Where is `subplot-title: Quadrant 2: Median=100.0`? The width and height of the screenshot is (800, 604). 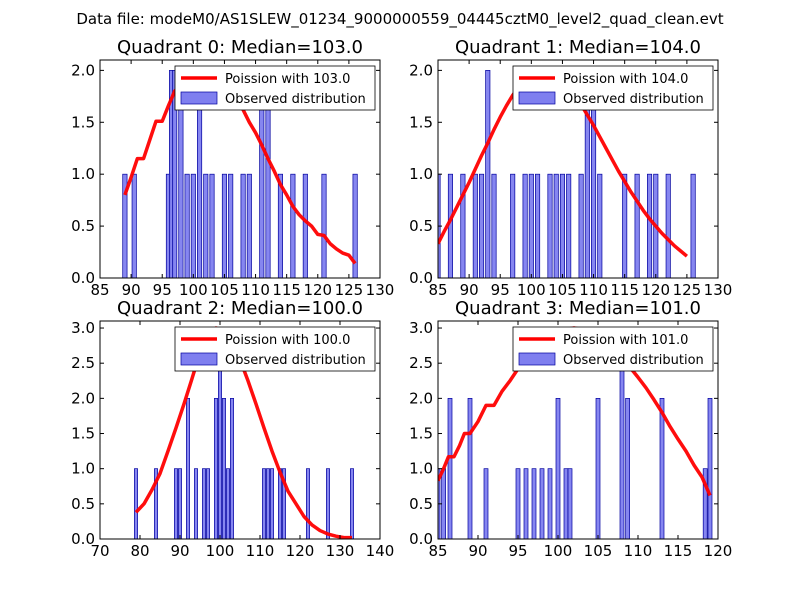 subplot-title: Quadrant 2: Median=100.0 is located at coordinates (240, 308).